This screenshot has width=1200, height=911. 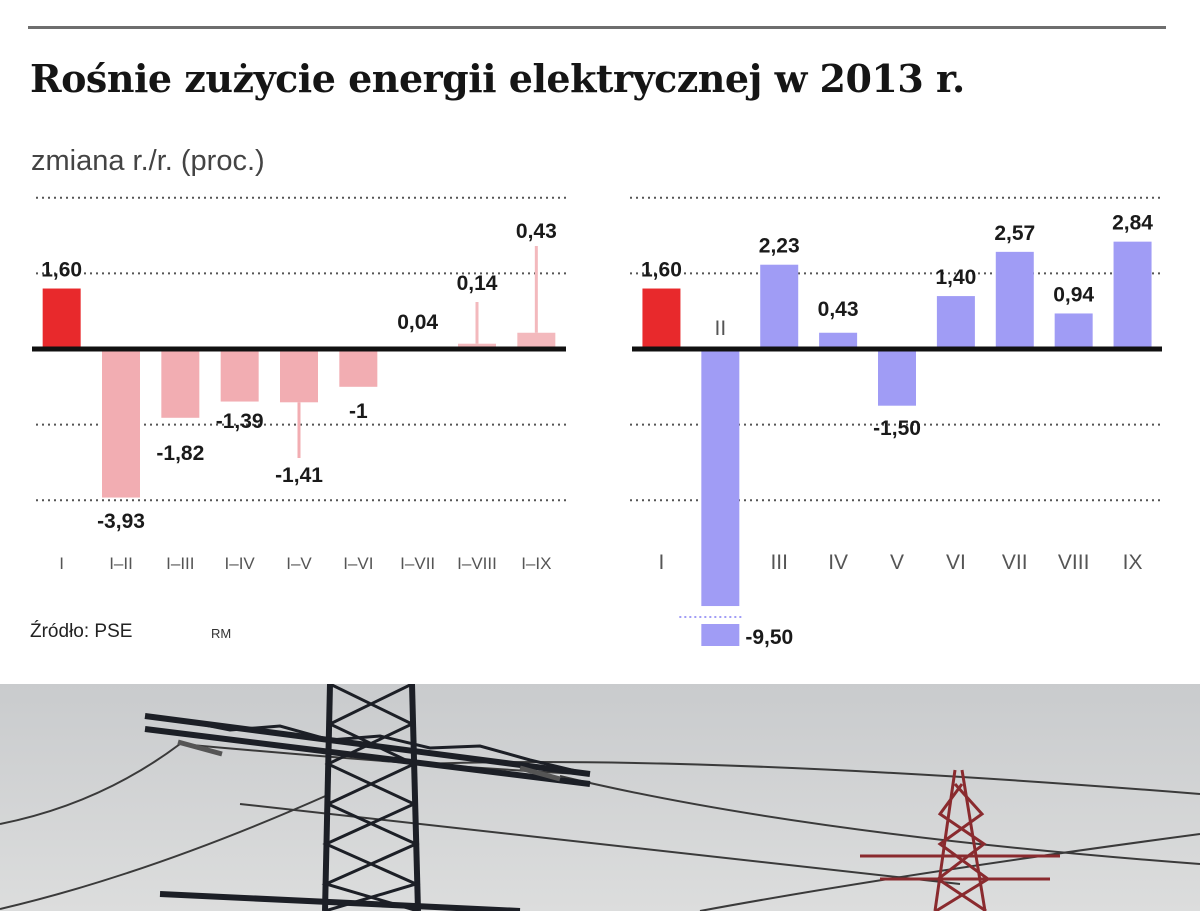 What do you see at coordinates (180, 453) in the screenshot?
I see `data-label-I–III: -1,82` at bounding box center [180, 453].